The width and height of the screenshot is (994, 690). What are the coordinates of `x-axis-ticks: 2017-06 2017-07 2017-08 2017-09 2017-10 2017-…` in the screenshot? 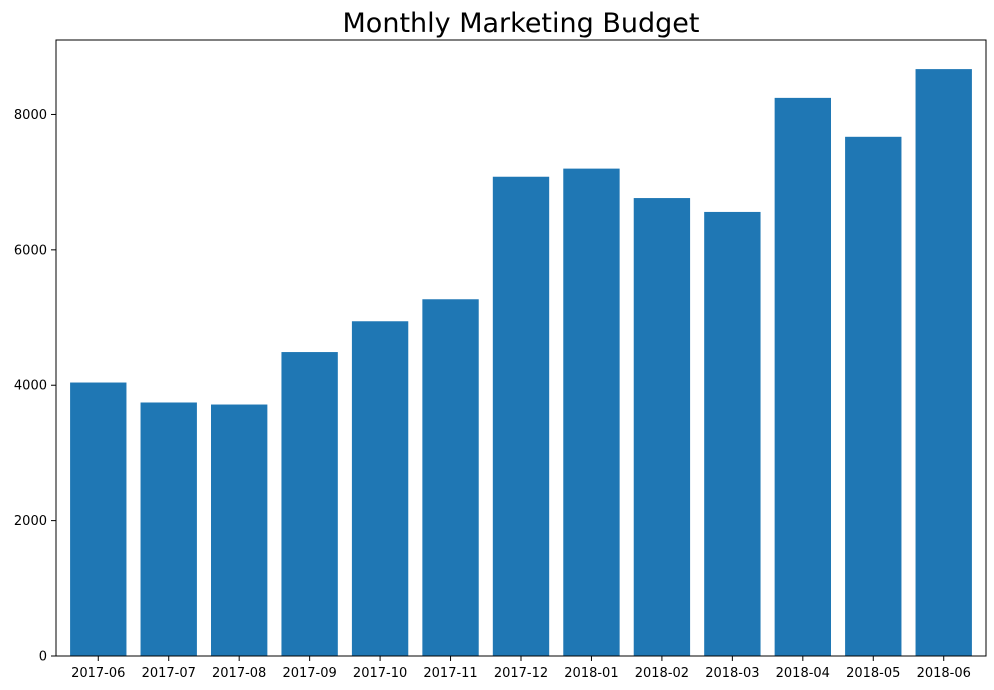 It's located at (521, 668).